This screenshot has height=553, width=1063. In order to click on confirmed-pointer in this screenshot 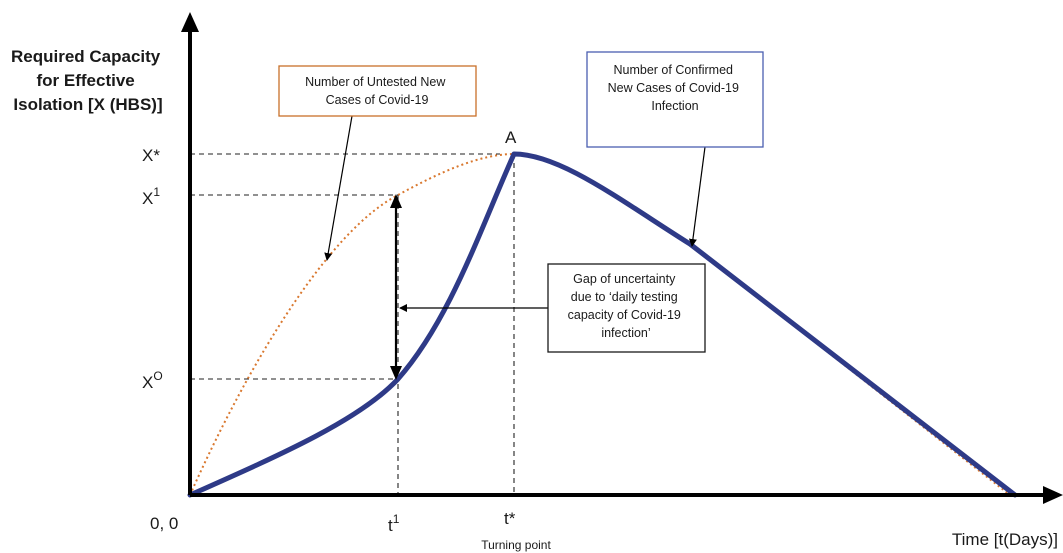, I will do `click(697, 196)`.